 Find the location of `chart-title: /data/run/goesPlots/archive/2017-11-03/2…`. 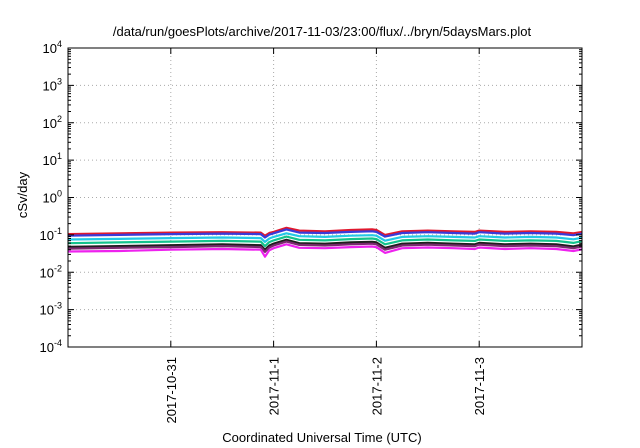

chart-title: /data/run/goesPlots/archive/2017-11-03/2… is located at coordinates (322, 31).